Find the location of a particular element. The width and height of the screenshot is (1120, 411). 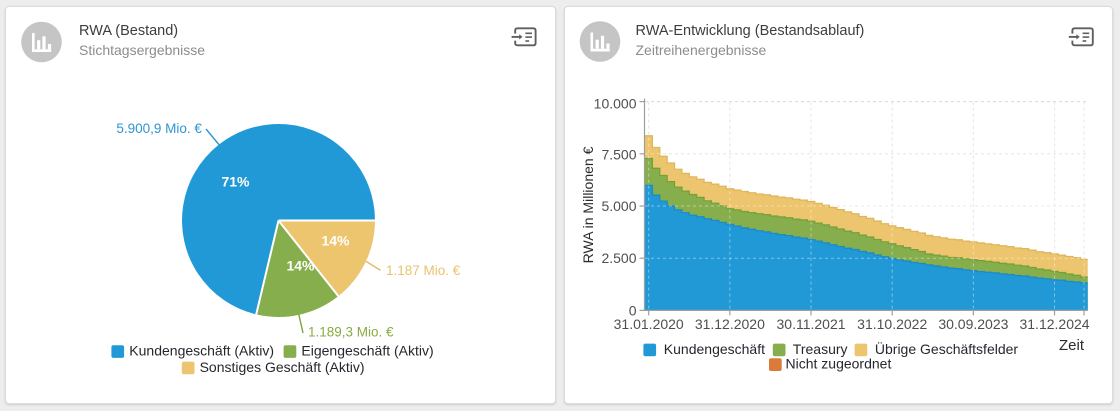

svg-text: Kundengeschäft (Aktiv) is located at coordinates (201, 351).